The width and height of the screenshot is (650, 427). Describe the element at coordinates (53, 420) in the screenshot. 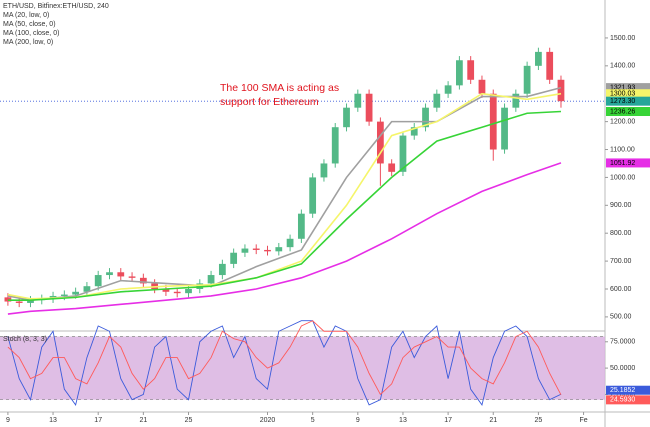

I see `x-tick-label: 13` at that location.